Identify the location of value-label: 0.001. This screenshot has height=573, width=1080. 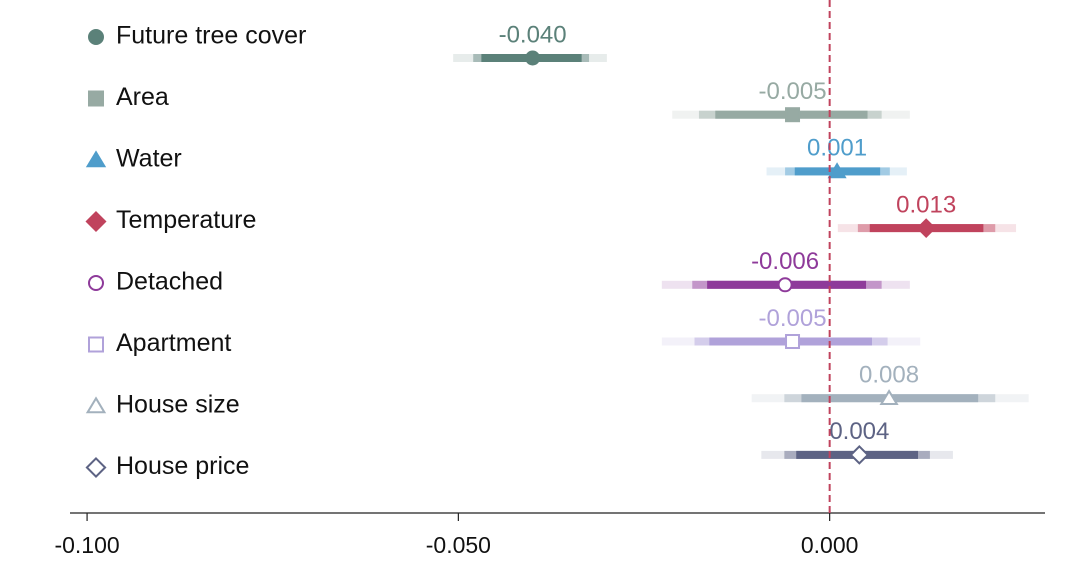
(837, 148).